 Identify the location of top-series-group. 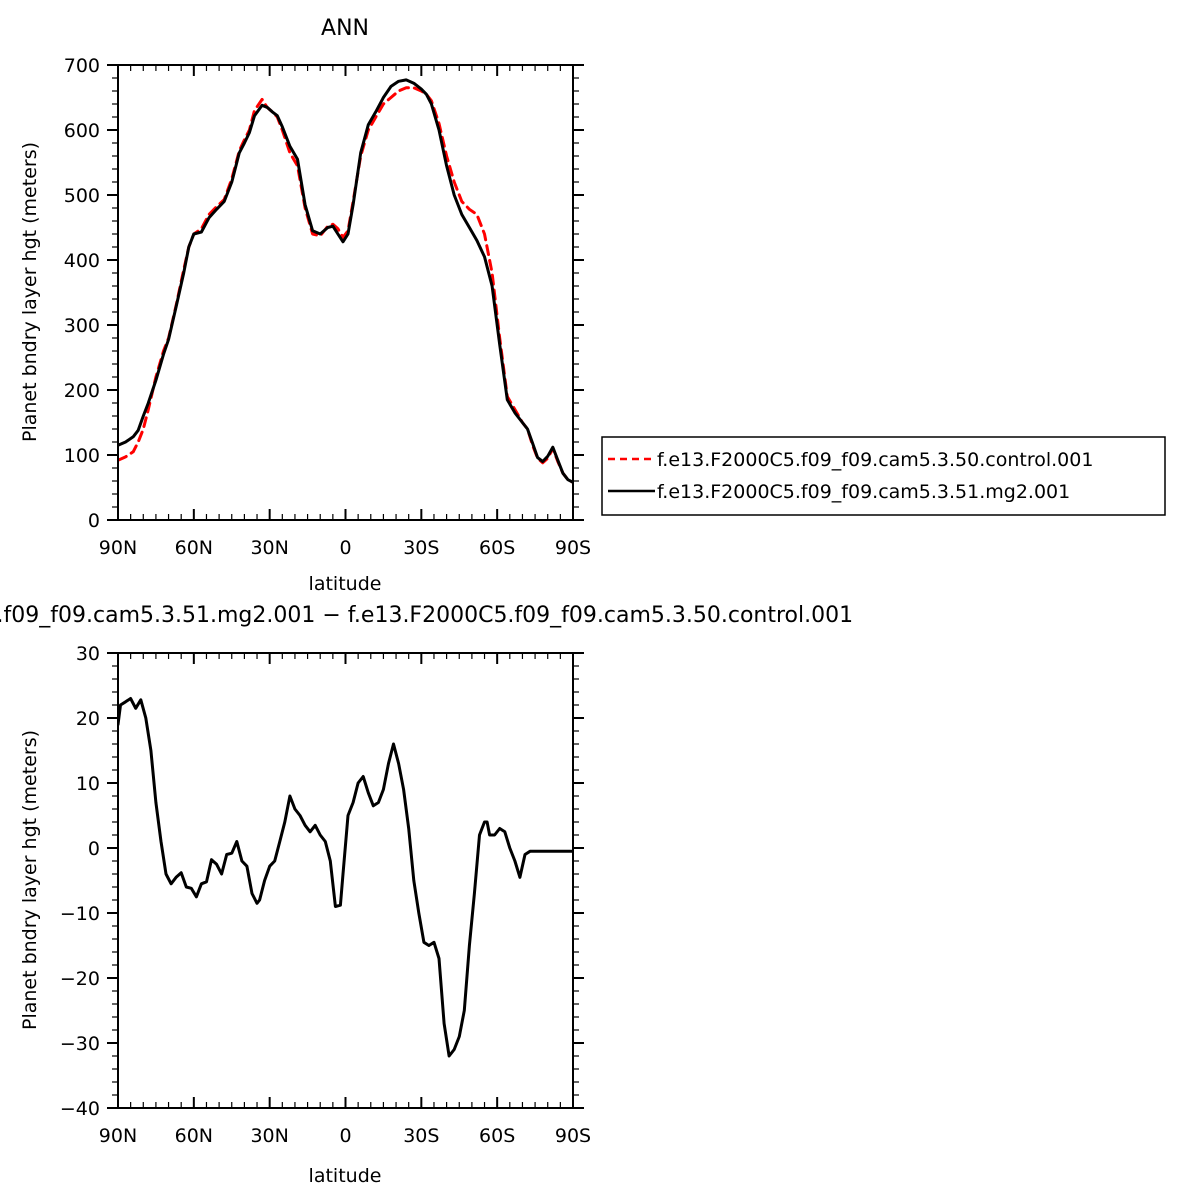
(345, 281).